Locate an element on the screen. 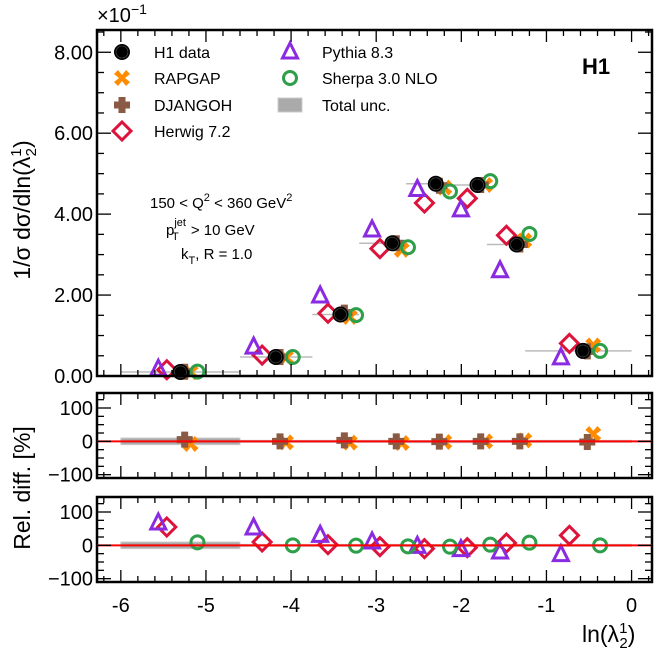  y-tick-label: 8.00 is located at coordinates (73, 53).